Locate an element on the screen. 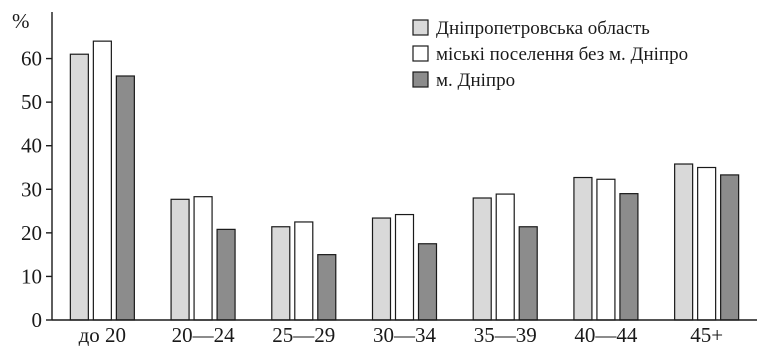 This screenshot has width=763, height=346. y-tick-label: 20 is located at coordinates (31, 233).